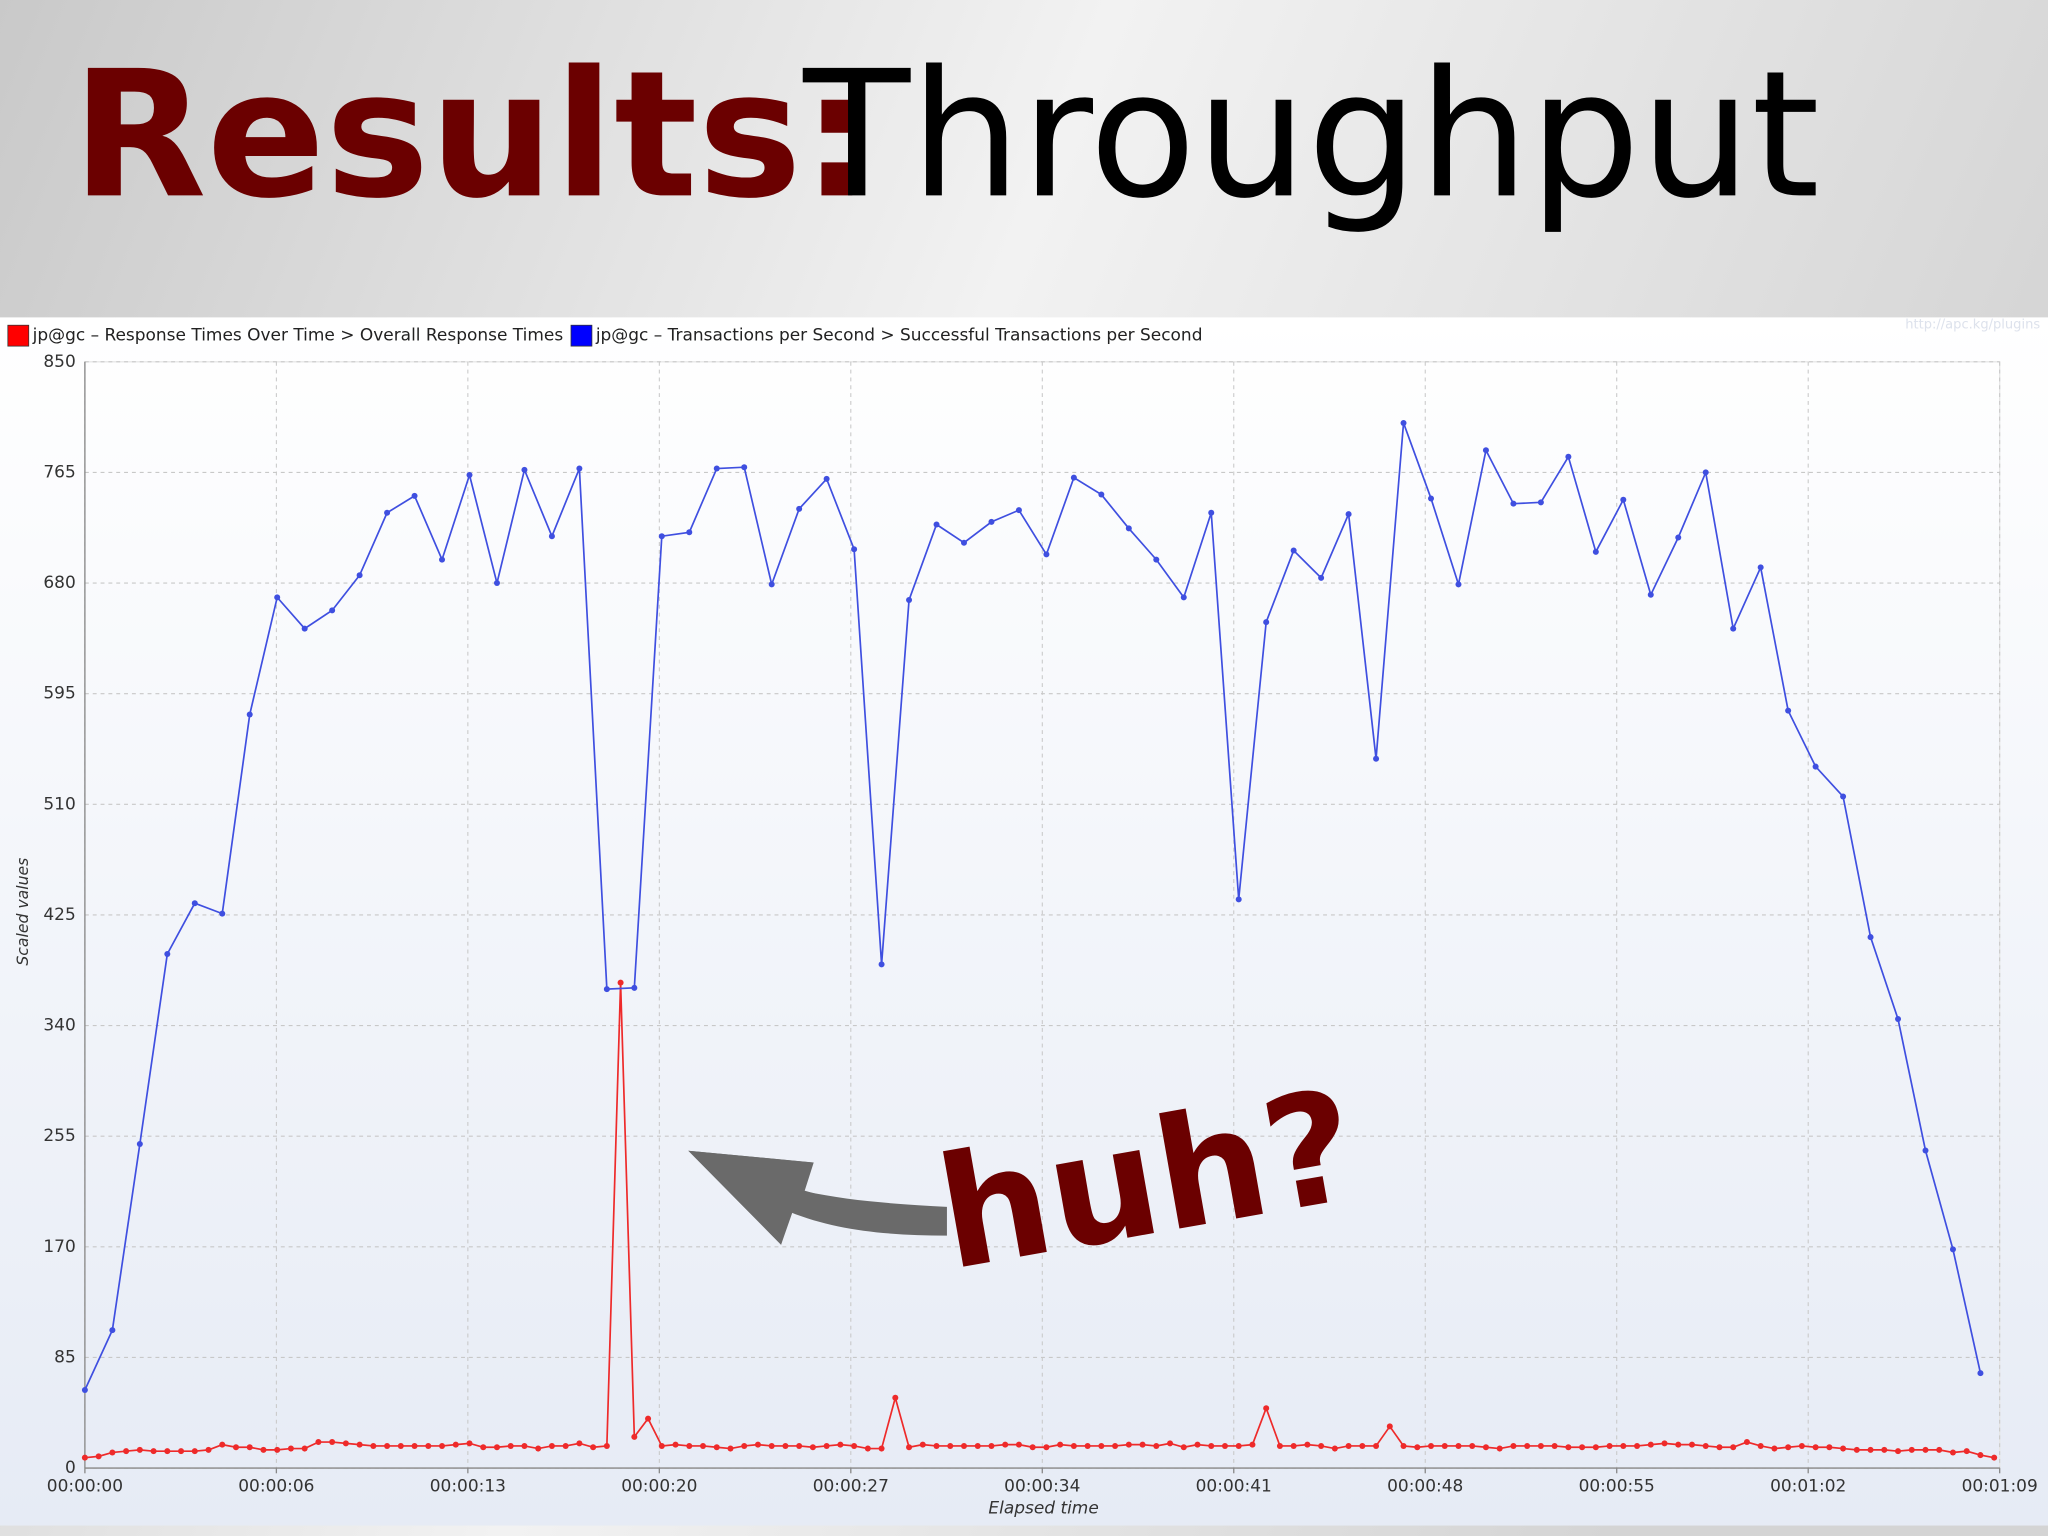 This screenshot has height=1536, width=2048. I want to click on y-axis-label: Scaled values, so click(22, 912).